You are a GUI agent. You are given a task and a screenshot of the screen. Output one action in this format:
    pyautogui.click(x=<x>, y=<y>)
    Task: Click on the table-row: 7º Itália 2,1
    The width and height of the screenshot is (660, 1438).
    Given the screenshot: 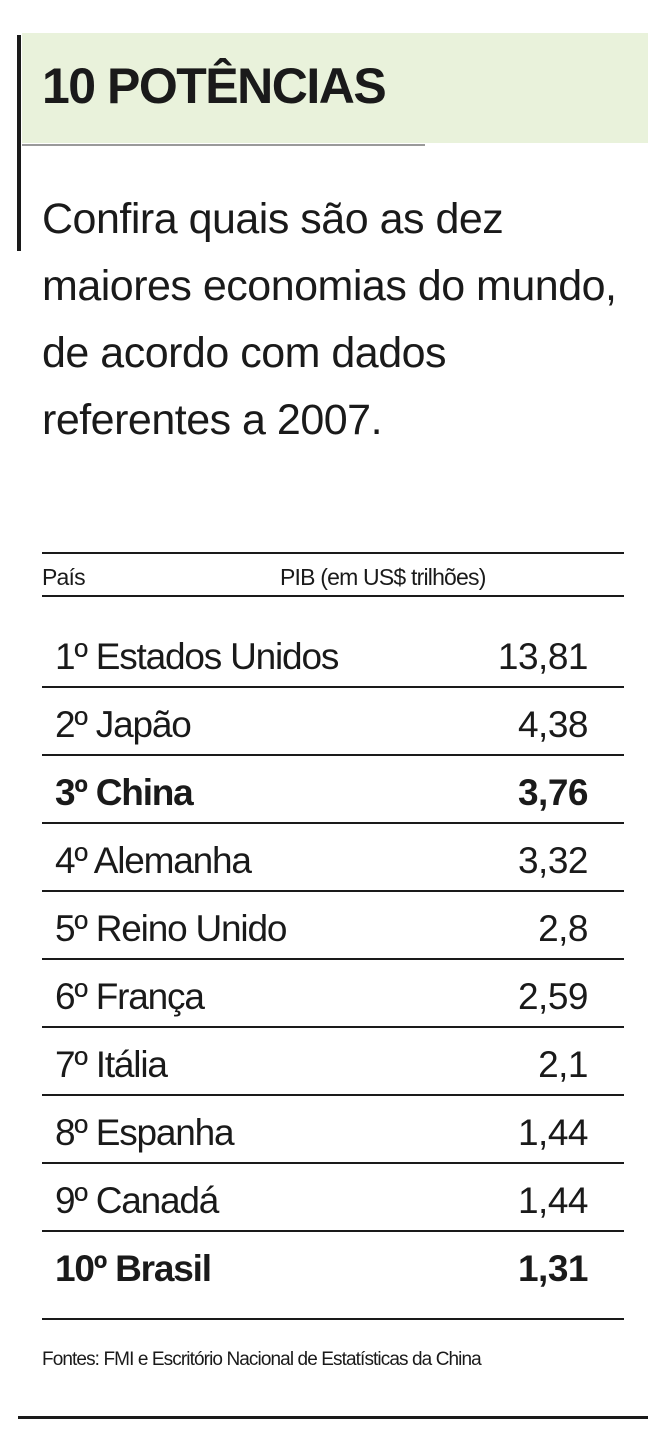 What is the action you would take?
    pyautogui.click(x=333, y=1062)
    